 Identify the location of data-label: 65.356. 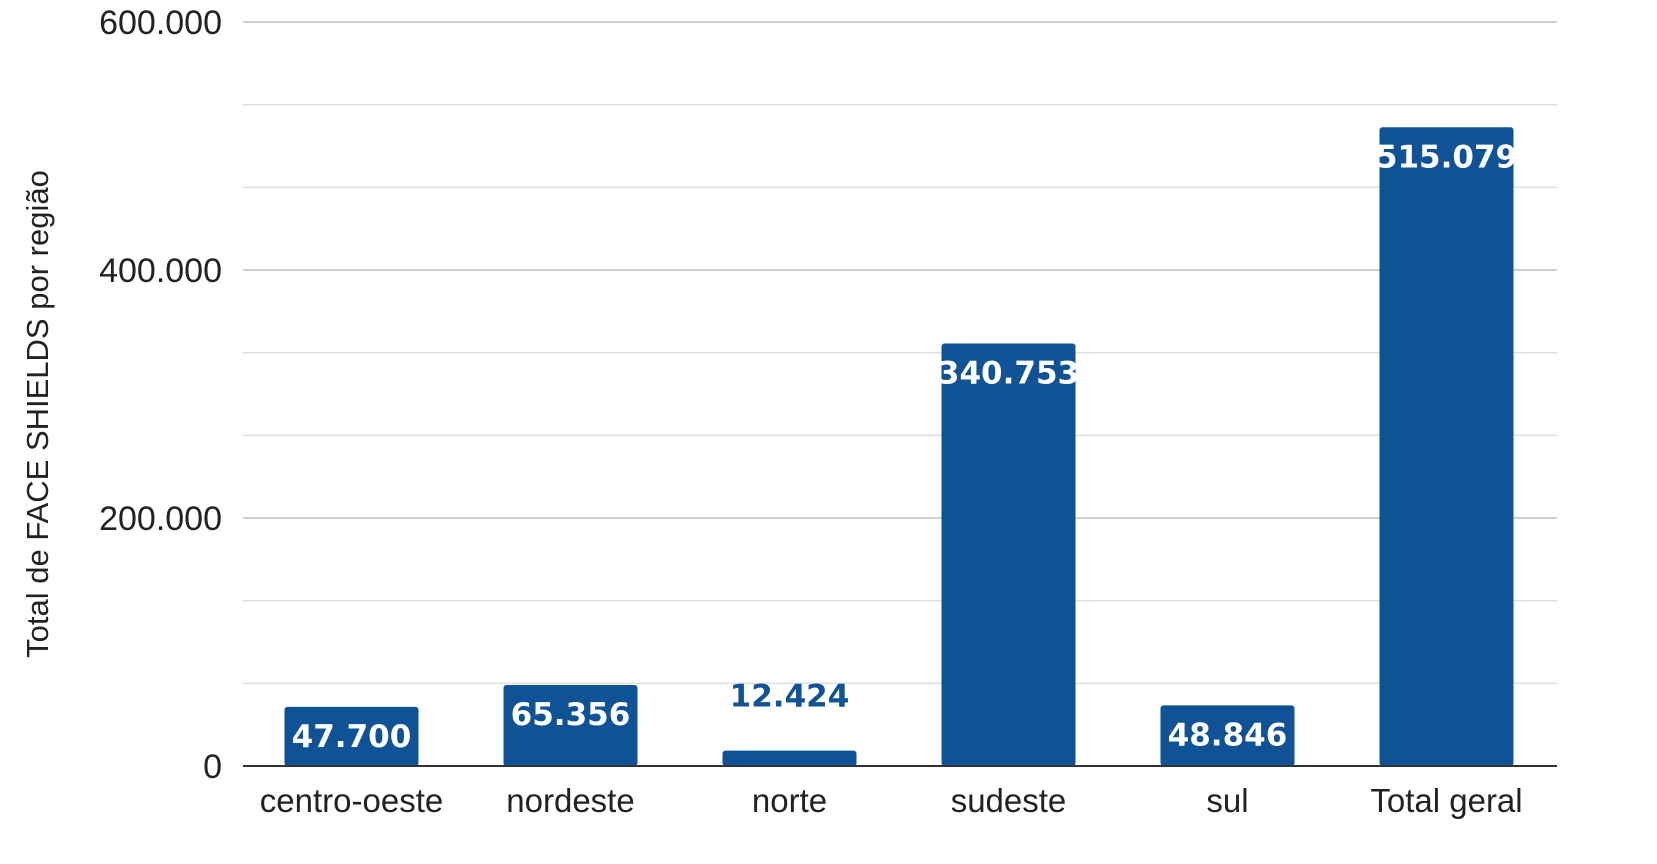
(571, 715).